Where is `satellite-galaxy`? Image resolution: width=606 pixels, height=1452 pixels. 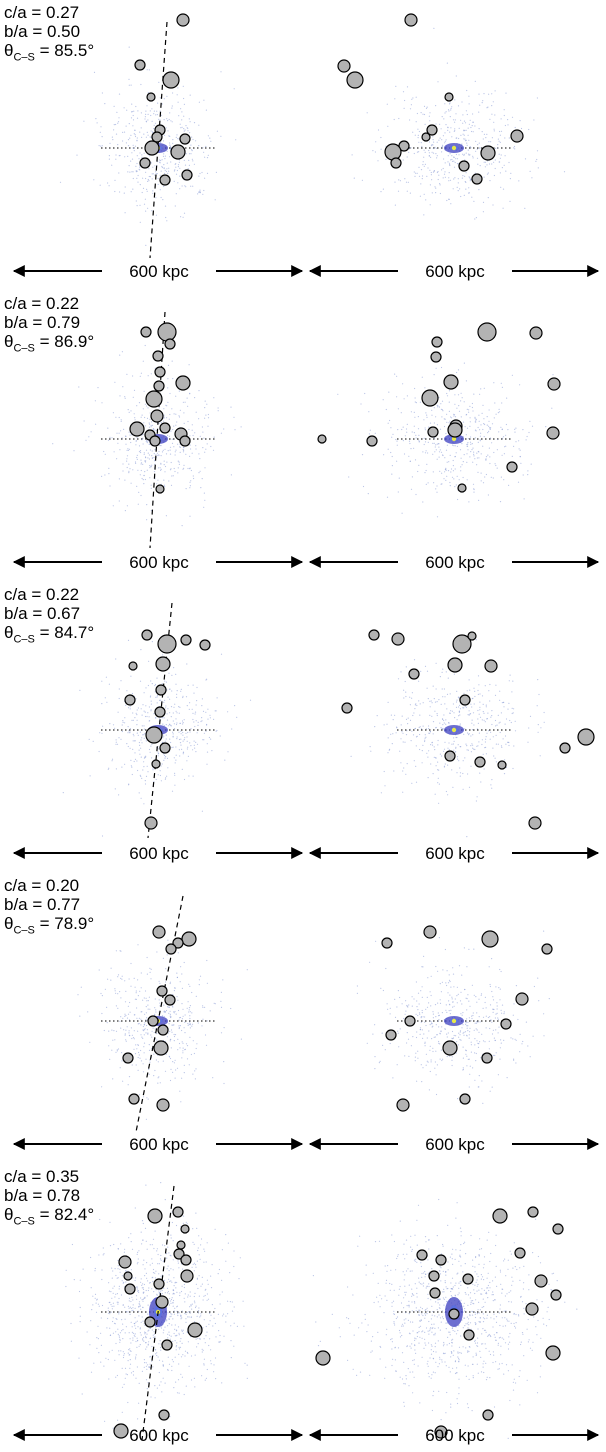
satellite-galaxy is located at coordinates (160, 372).